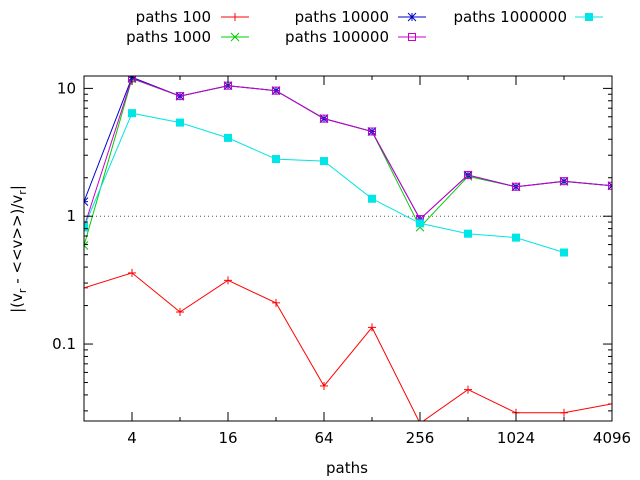  I want to click on x-tick-label: 4, so click(132, 438).